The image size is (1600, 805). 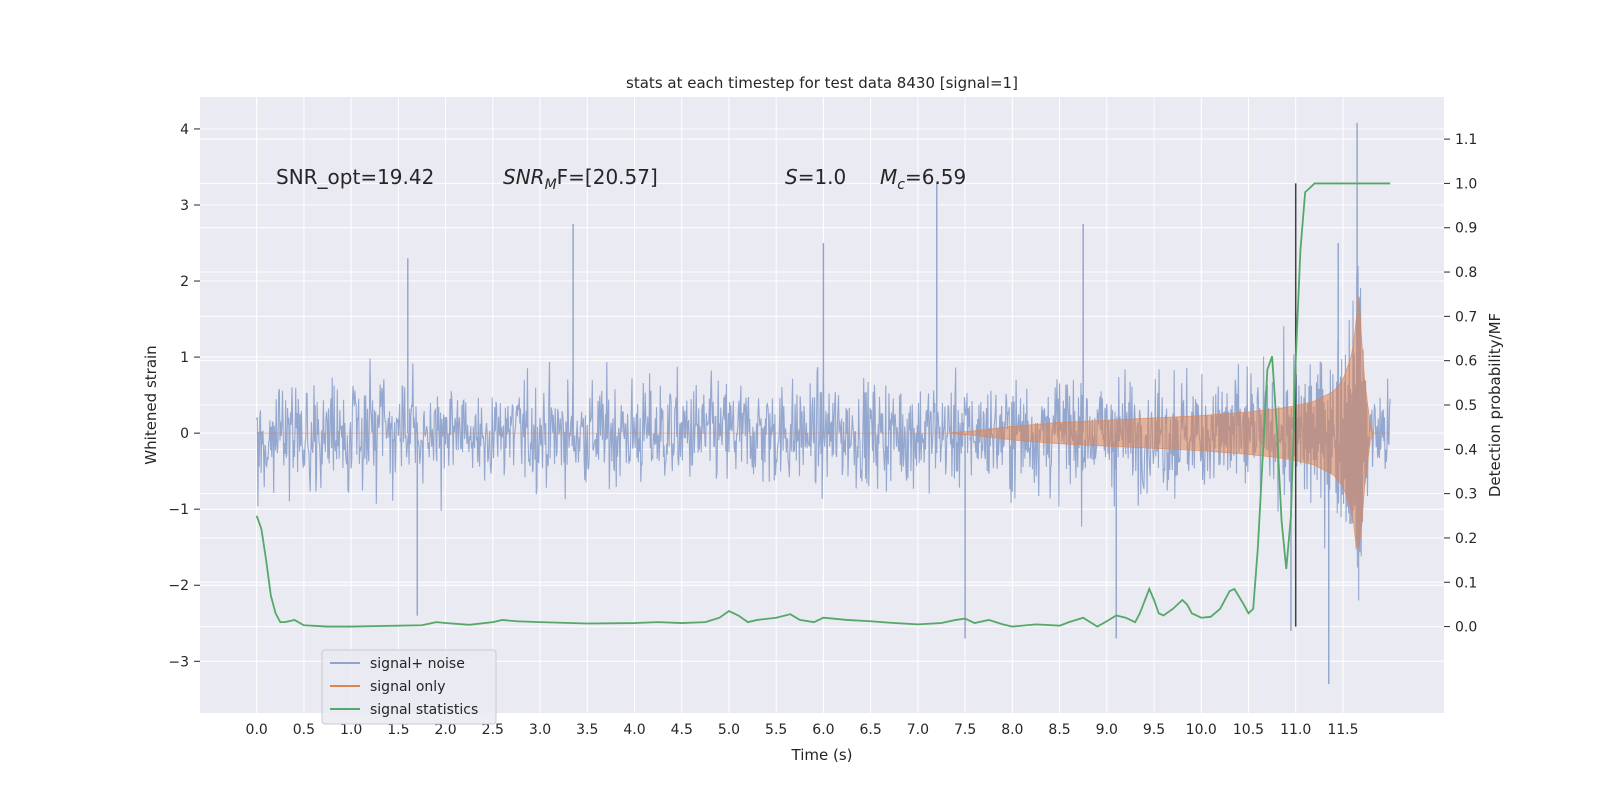 I want to click on y-tick-label-right: 0.3, so click(x=1466, y=495).